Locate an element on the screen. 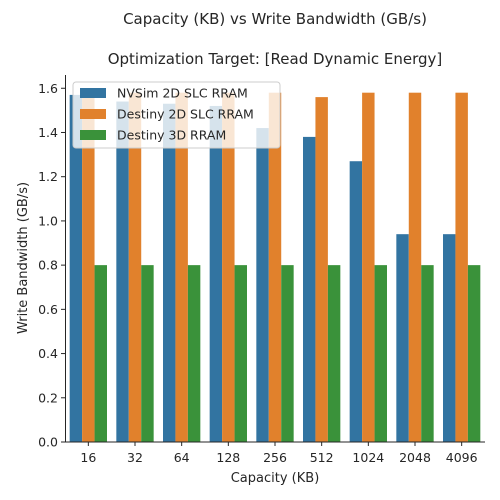  y-tick-label: 1.6 is located at coordinates (48, 88).